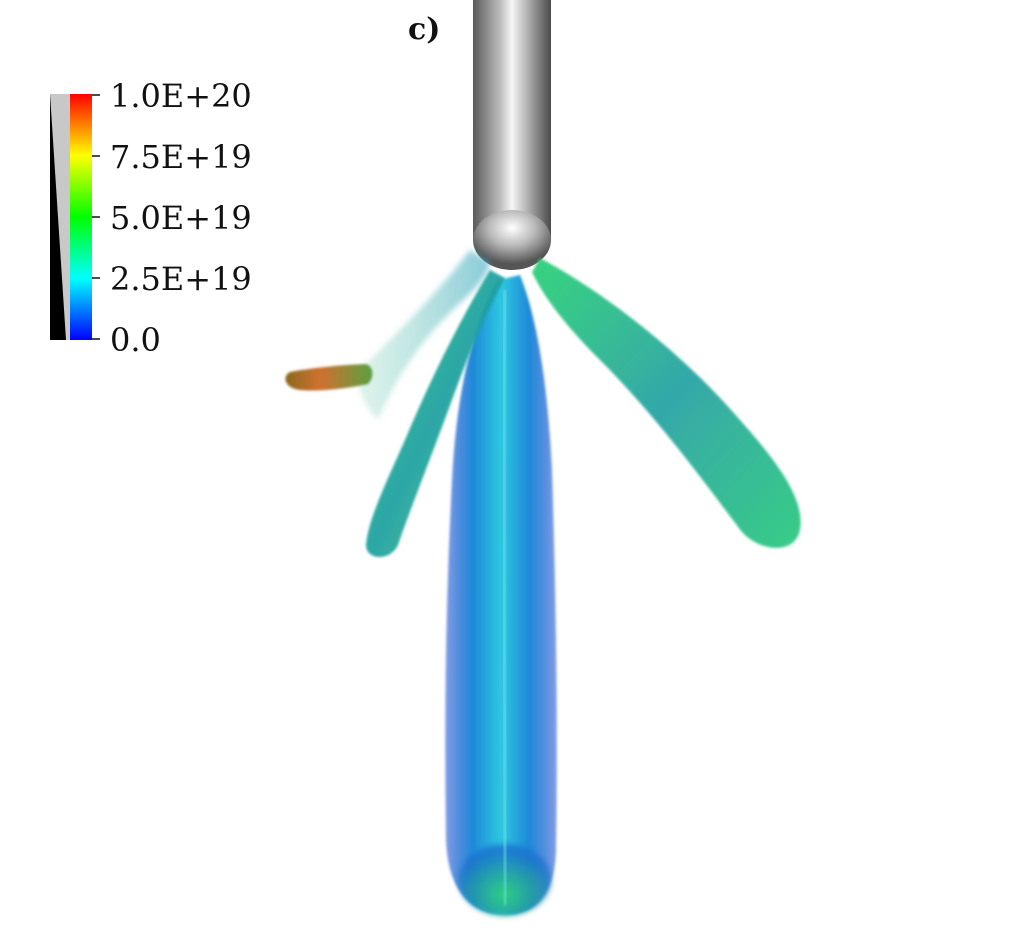 Image resolution: width=1024 pixels, height=944 pixels. Describe the element at coordinates (512, 240) in the screenshot. I see `electrode-tip` at that location.